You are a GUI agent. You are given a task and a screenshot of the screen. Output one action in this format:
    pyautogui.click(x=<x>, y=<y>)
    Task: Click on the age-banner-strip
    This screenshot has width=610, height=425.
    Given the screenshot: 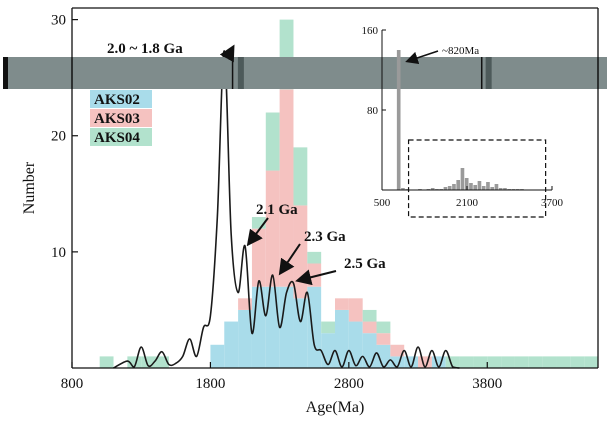 What is the action you would take?
    pyautogui.click(x=305, y=73)
    